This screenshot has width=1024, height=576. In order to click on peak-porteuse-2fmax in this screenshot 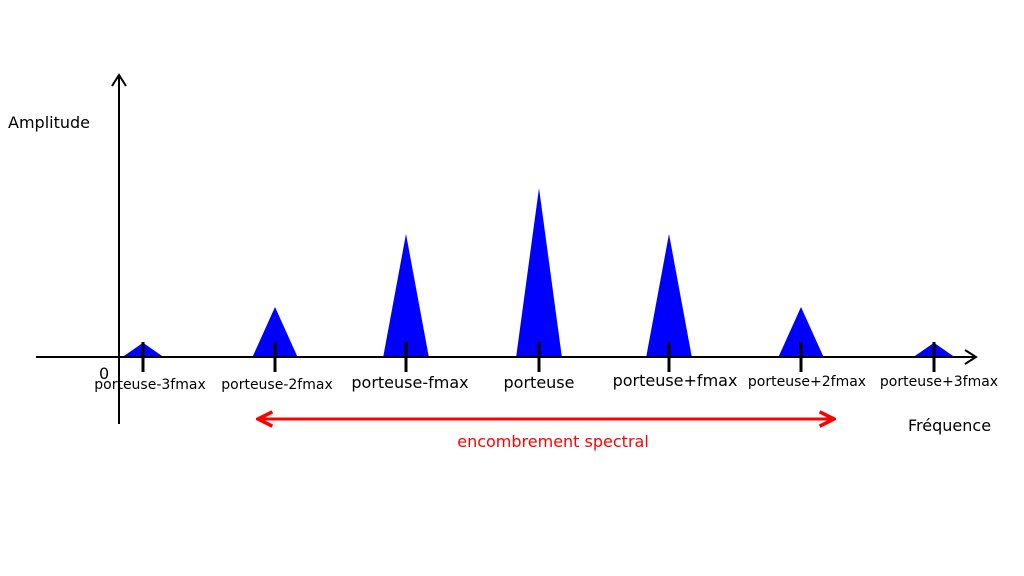, I will do `click(275, 332)`.